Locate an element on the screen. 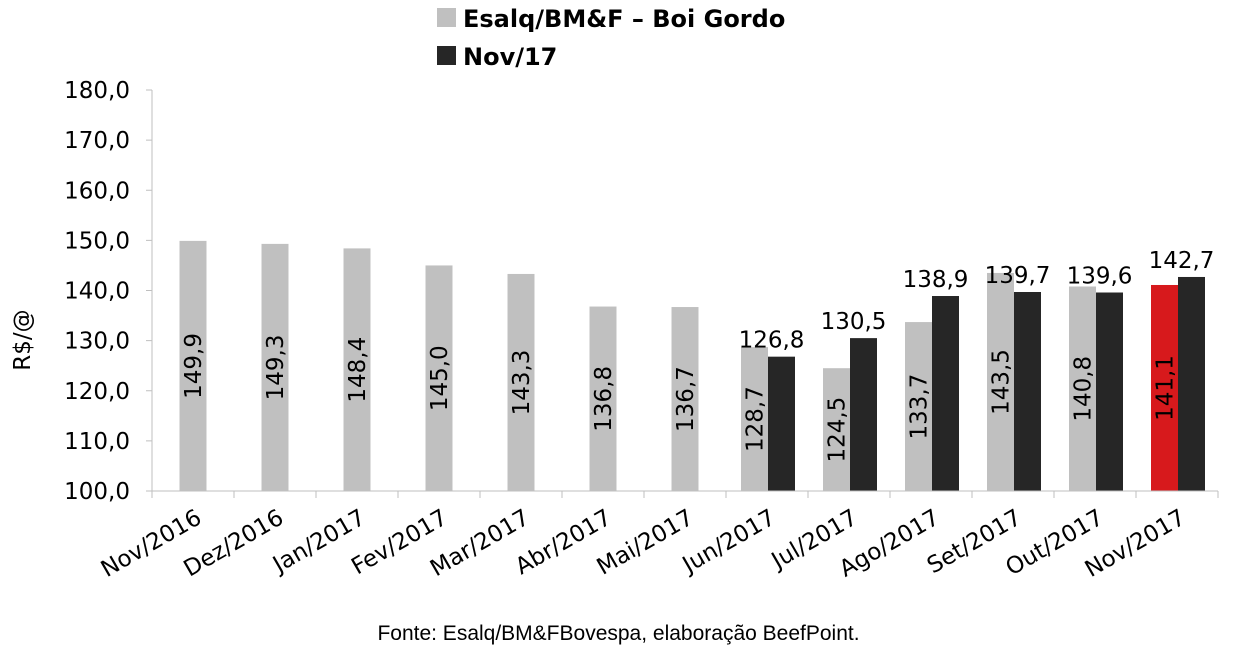  bar-label-boi-gordo: 143,3 is located at coordinates (522, 383).